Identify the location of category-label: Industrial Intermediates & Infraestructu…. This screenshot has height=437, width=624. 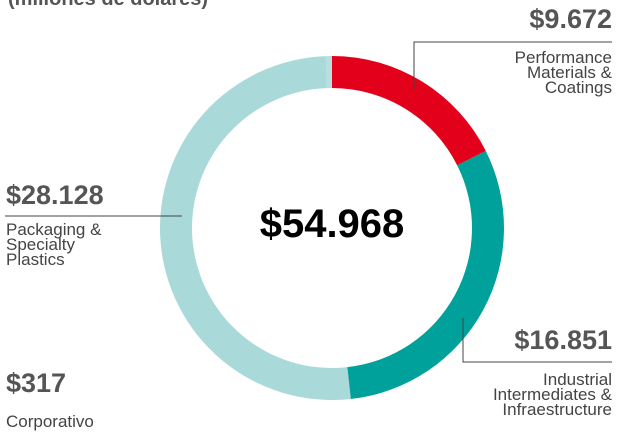
(552, 394).